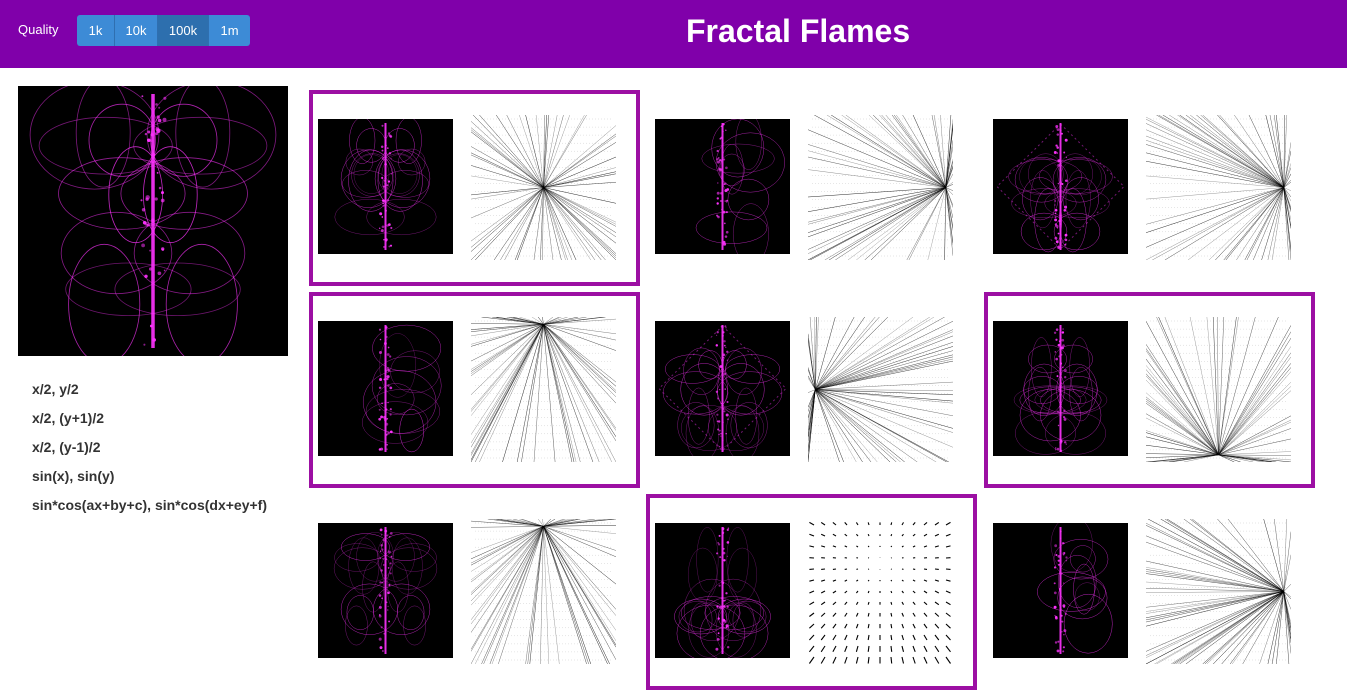  I want to click on variation-item: x/2, (y-1)/2, so click(149, 453).